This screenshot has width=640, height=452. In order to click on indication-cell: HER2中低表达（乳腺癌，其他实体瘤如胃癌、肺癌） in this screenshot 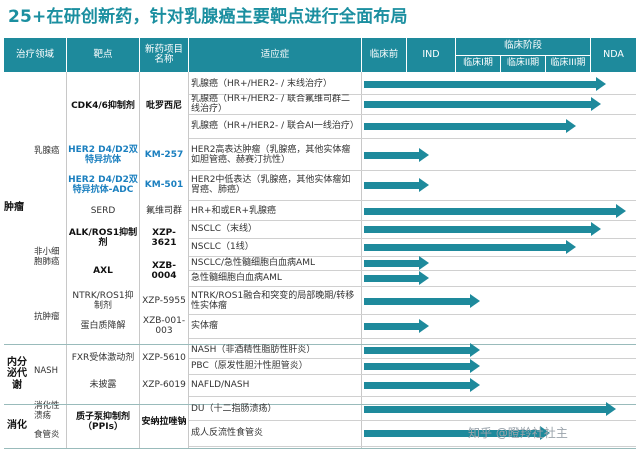, I will do `click(271, 184)`.